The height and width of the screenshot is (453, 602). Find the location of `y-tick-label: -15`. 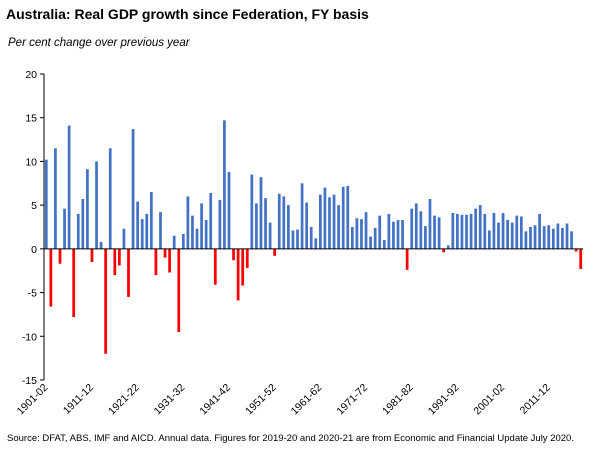

y-tick-label: -15 is located at coordinates (29, 381).